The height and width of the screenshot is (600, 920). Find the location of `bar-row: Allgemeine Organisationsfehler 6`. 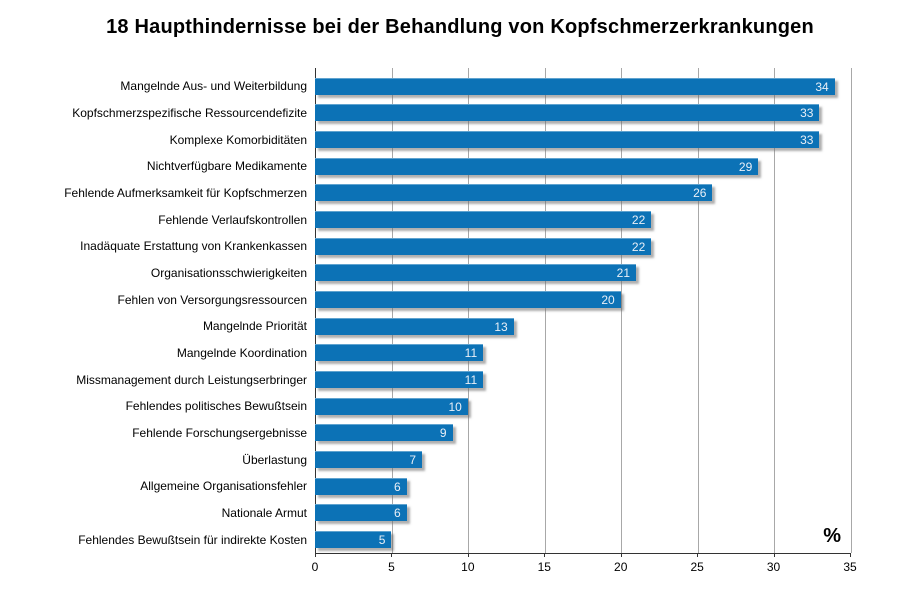

bar-row: Allgemeine Organisationsfehler 6 is located at coordinates (460, 486).